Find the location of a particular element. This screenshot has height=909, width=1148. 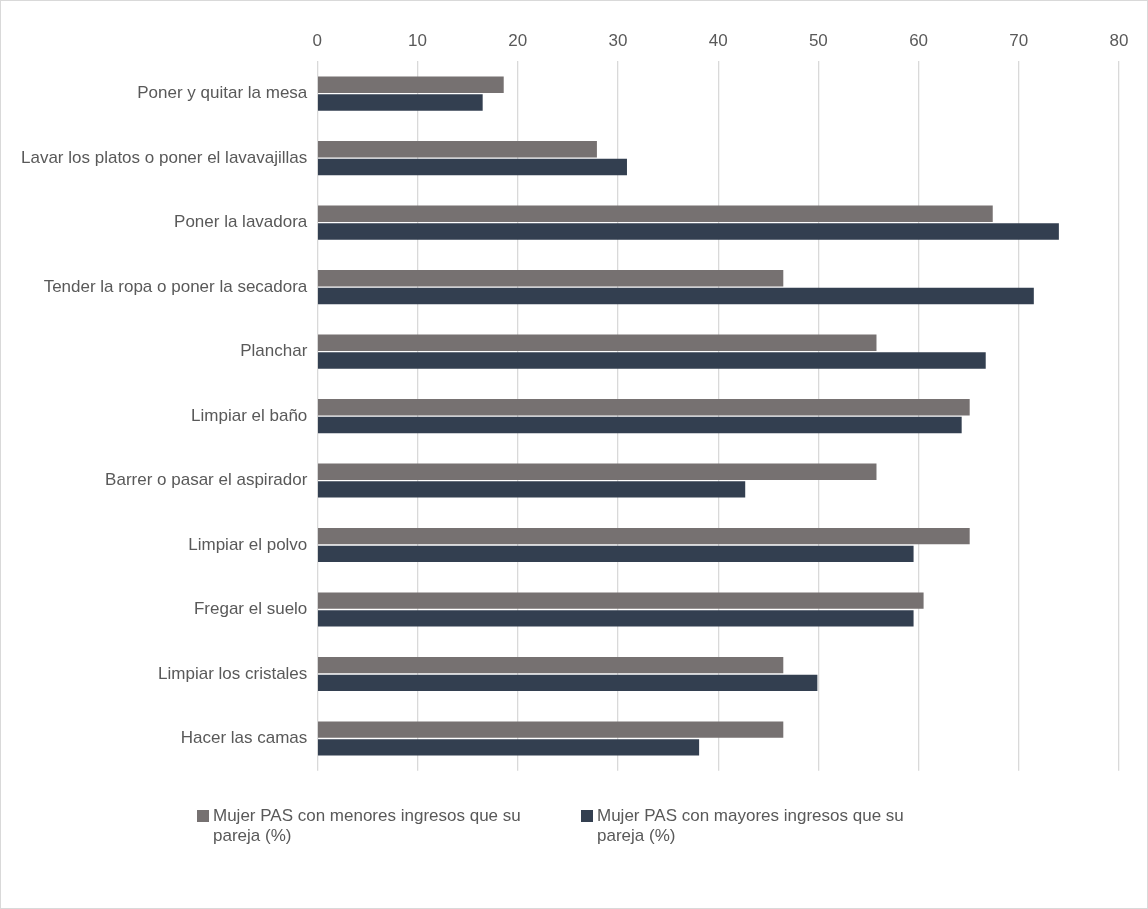

x-tick-label: 70 is located at coordinates (1019, 40).